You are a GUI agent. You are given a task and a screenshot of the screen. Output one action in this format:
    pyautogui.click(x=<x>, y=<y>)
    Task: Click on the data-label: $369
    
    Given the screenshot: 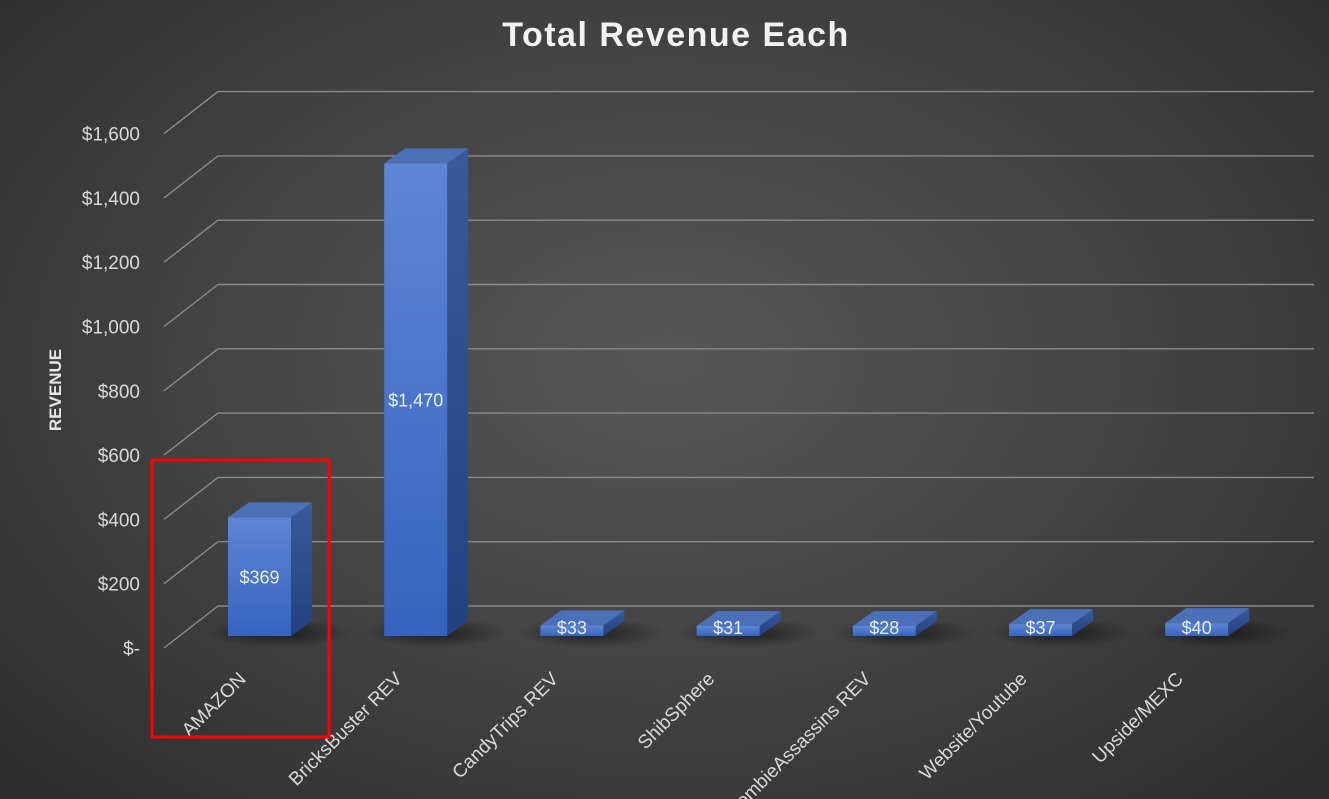 What is the action you would take?
    pyautogui.click(x=259, y=578)
    